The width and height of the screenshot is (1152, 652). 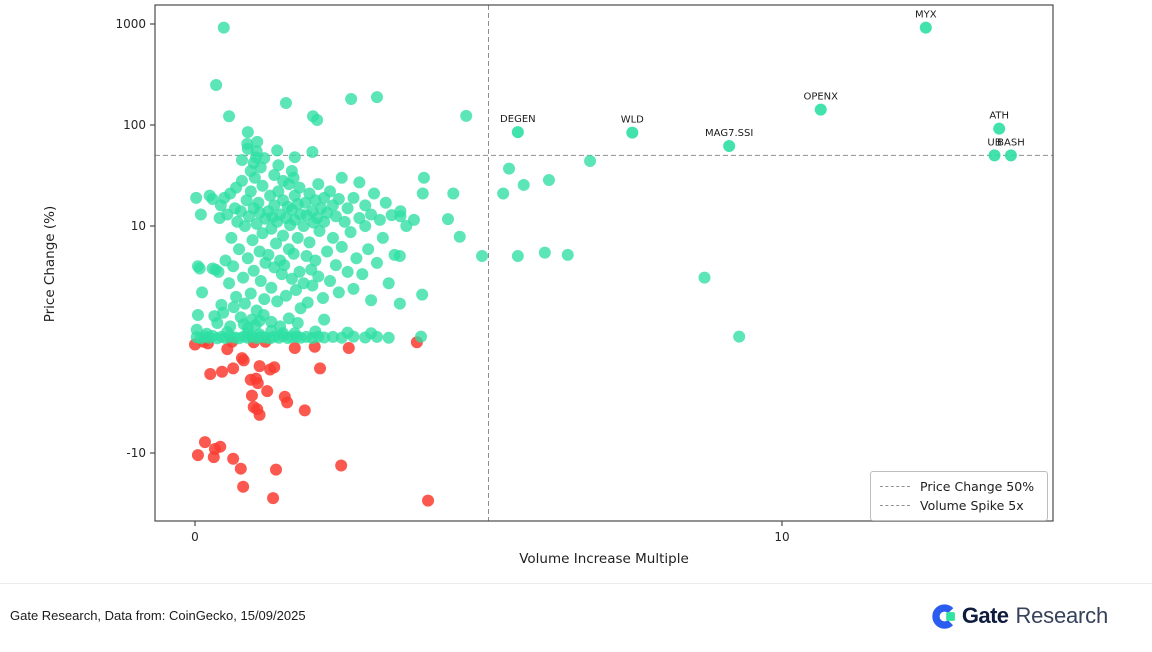 What do you see at coordinates (977, 486) in the screenshot?
I see `legend-label: Price Change 50%` at bounding box center [977, 486].